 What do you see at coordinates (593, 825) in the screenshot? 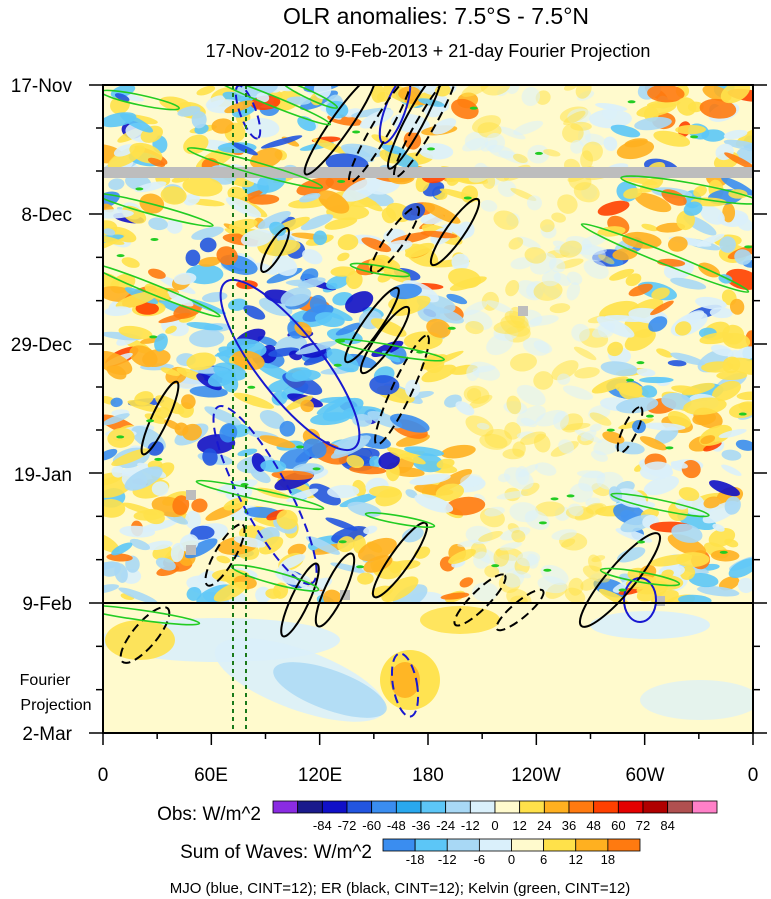
I see `obs-colorbar-tick-label: 48` at bounding box center [593, 825].